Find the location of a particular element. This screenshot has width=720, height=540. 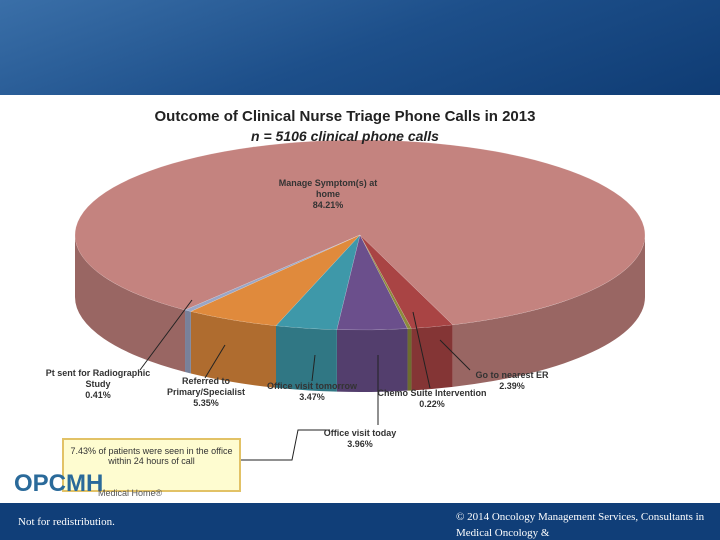

slice-label: Pt sent for Radiographic Study 0.41% is located at coordinates (98, 384).